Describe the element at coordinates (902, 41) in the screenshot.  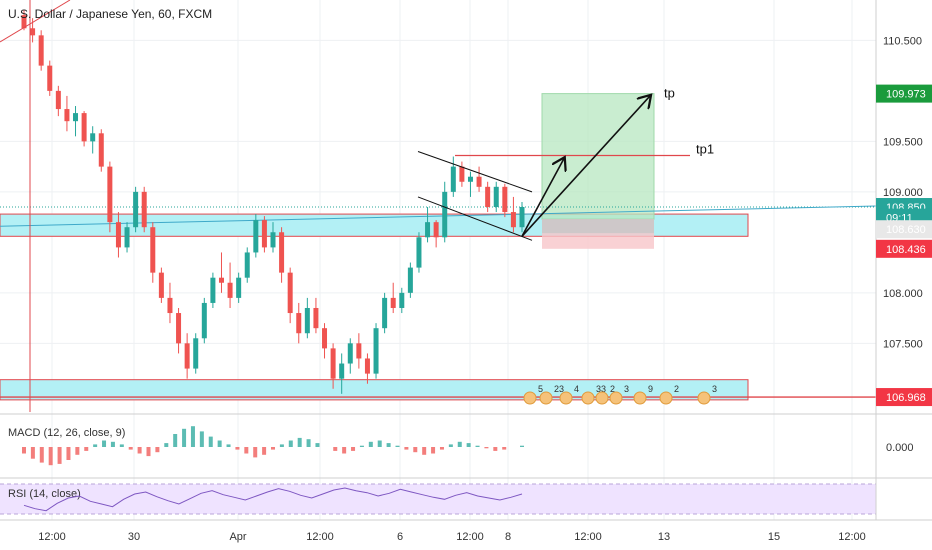
I see `price-tick-label: 110.500` at that location.